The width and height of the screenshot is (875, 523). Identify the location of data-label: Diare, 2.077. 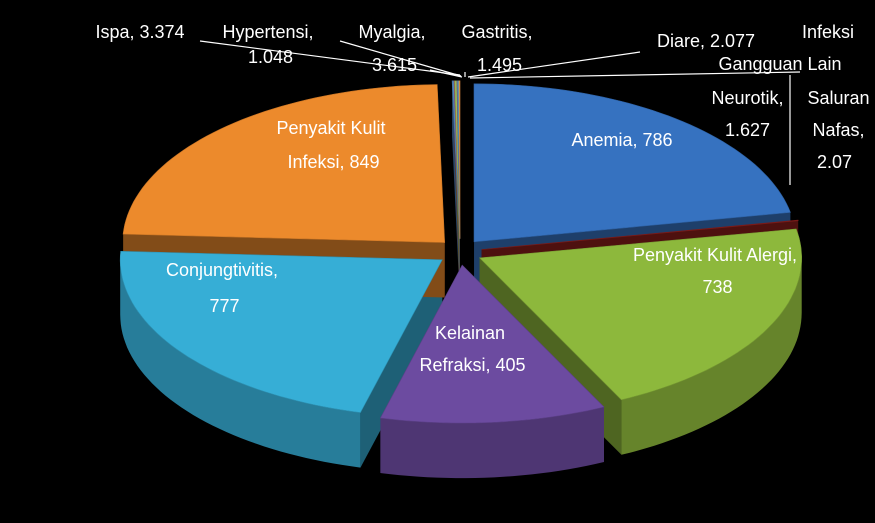
(706, 41).